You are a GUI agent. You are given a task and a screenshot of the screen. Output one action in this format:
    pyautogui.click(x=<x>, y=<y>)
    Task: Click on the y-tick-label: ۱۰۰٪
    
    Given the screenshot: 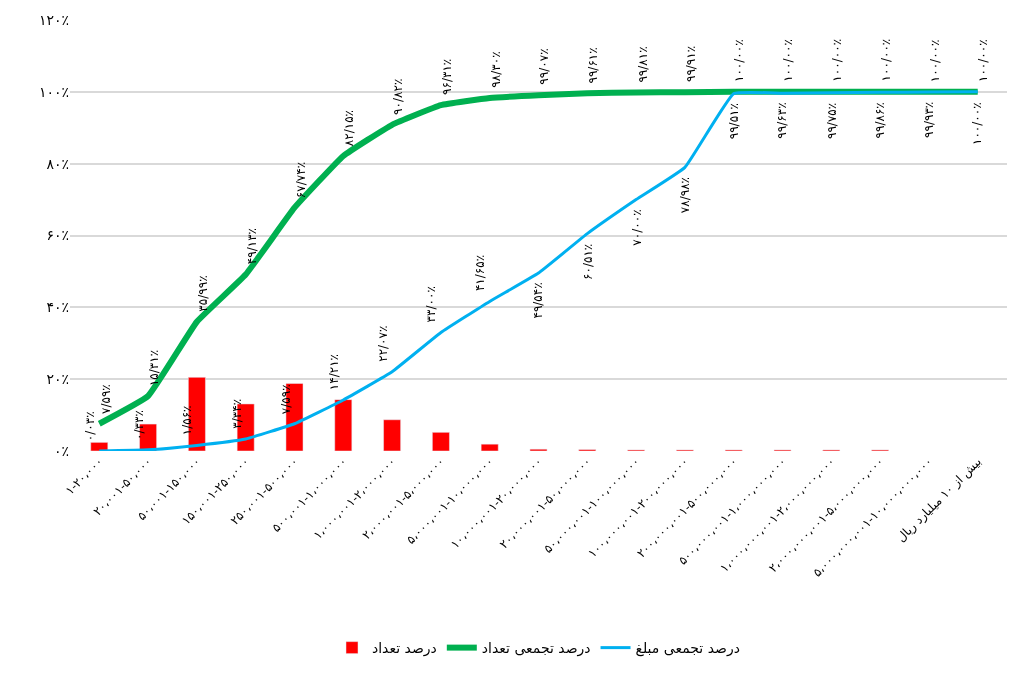 What is the action you would take?
    pyautogui.click(x=53, y=91)
    